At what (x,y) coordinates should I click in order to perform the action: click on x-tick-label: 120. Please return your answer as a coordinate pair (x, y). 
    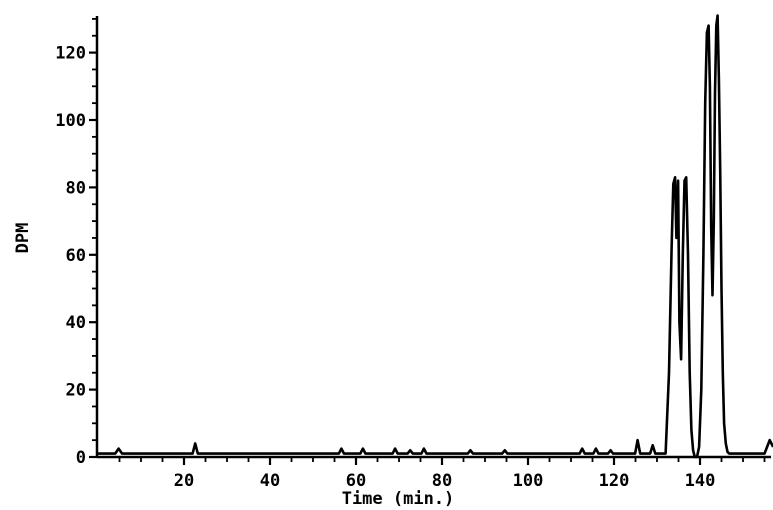
    Looking at the image, I should click on (614, 481).